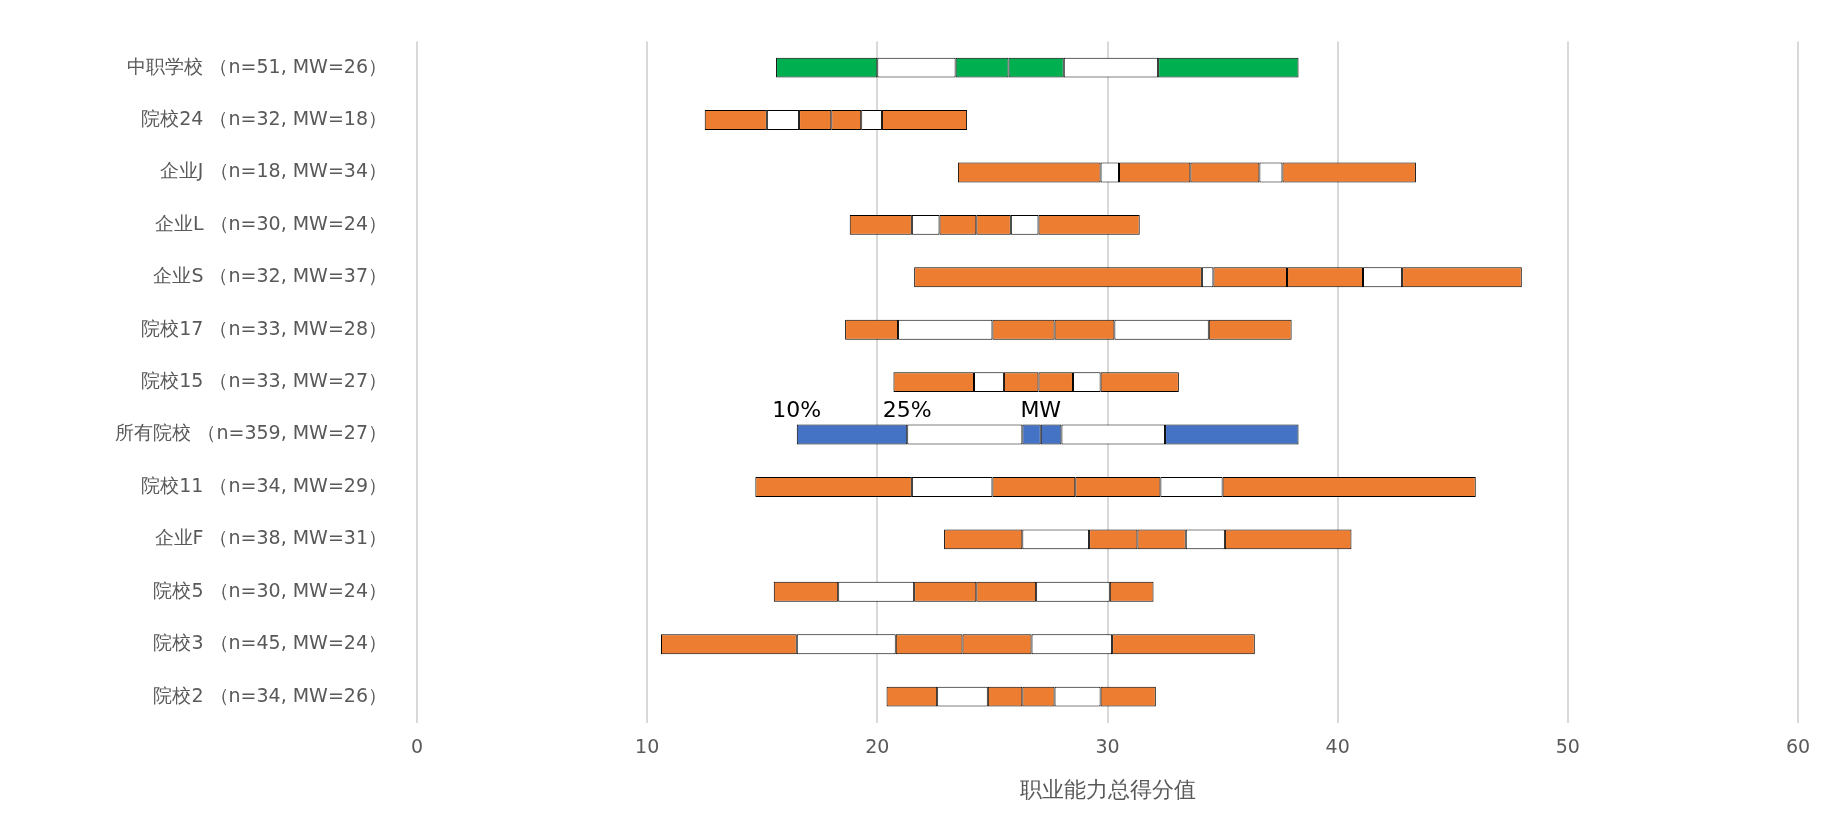 This screenshot has height=818, width=1831. Describe the element at coordinates (264, 380) in the screenshot. I see `y-tick-label: 院校15 （n=33, MW=27）` at that location.